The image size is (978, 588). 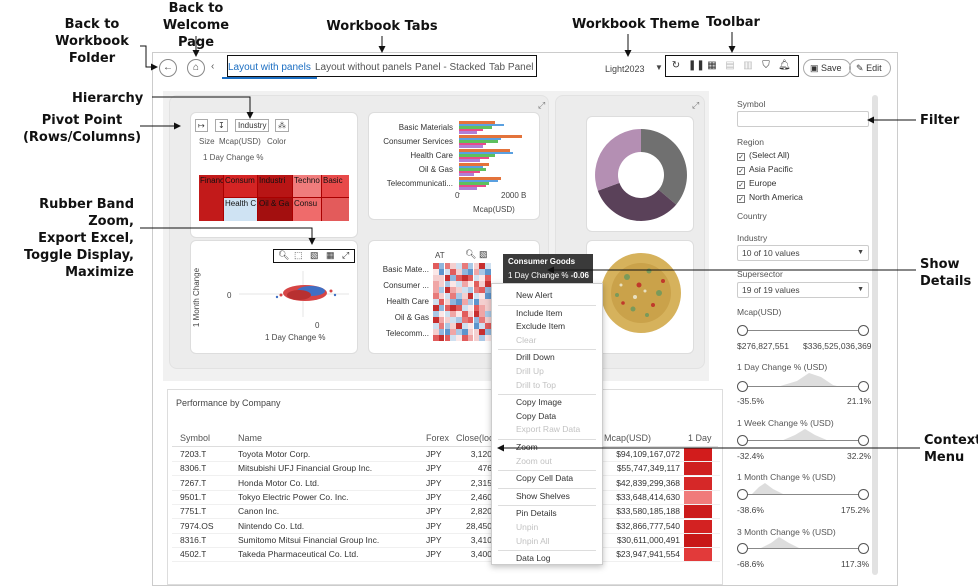 I want to click on menu-item-zoom: Zoom, so click(x=527, y=447).